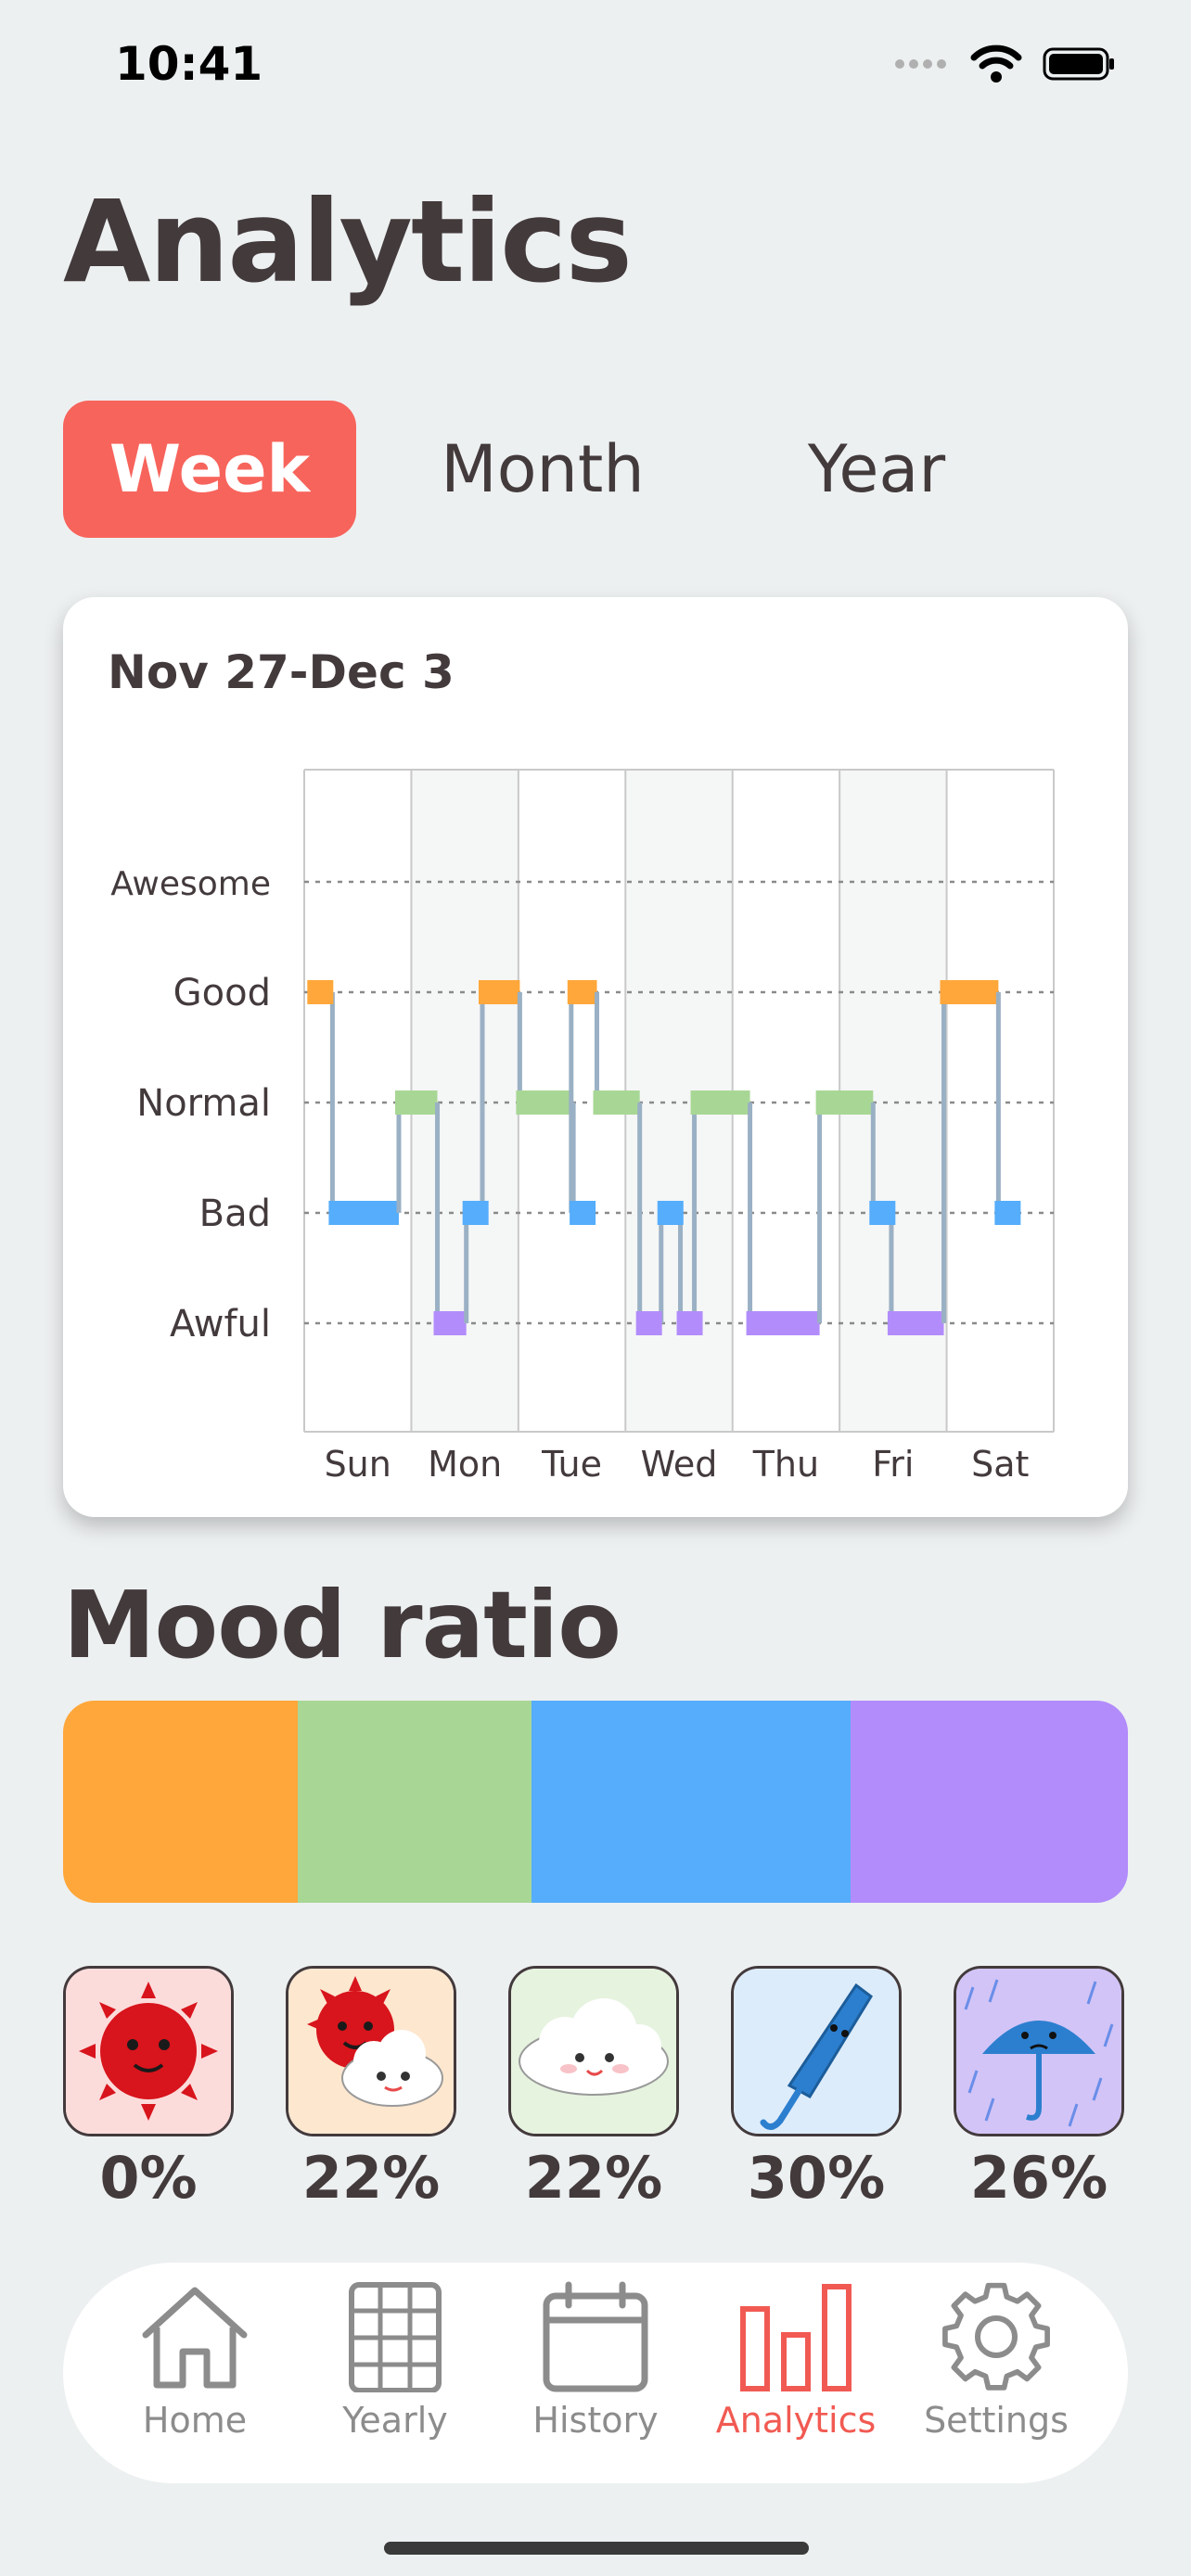 The width and height of the screenshot is (1191, 2576). What do you see at coordinates (203, 1103) in the screenshot?
I see `y-tick-label-normal: Normal` at bounding box center [203, 1103].